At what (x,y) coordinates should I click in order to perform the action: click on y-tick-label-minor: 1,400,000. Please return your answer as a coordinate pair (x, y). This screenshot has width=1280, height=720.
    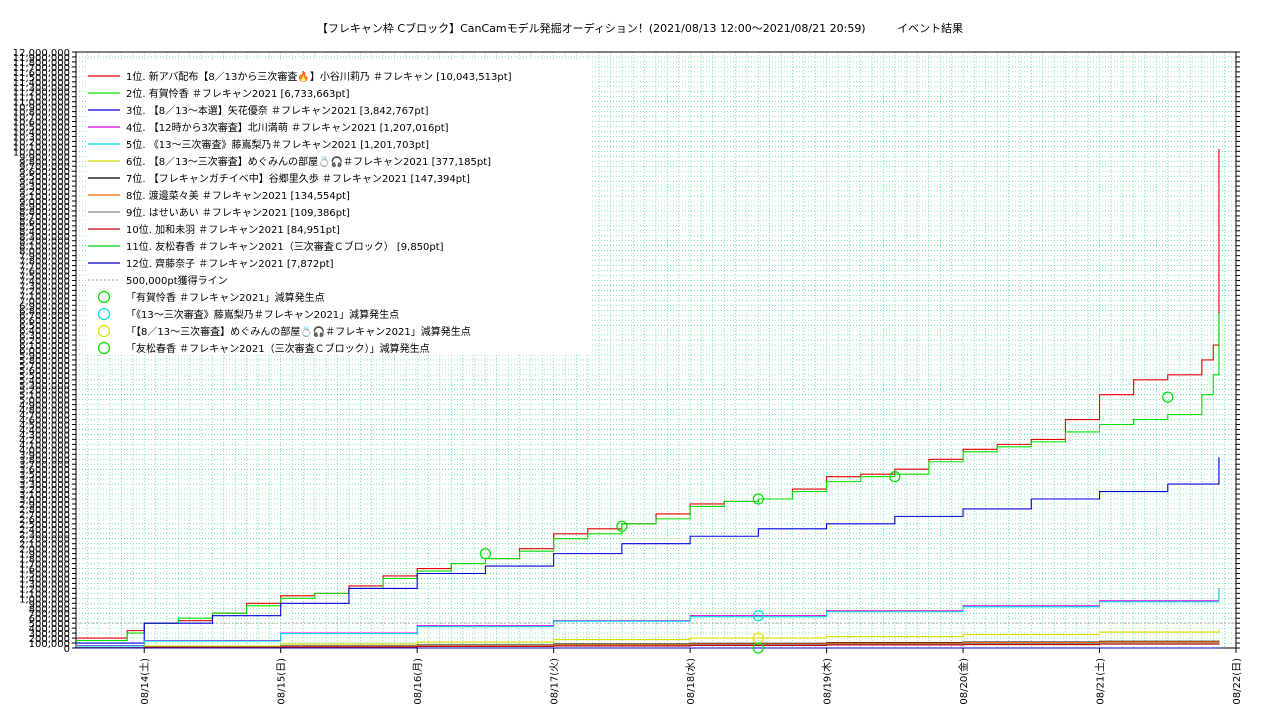
    Looking at the image, I should click on (44, 579).